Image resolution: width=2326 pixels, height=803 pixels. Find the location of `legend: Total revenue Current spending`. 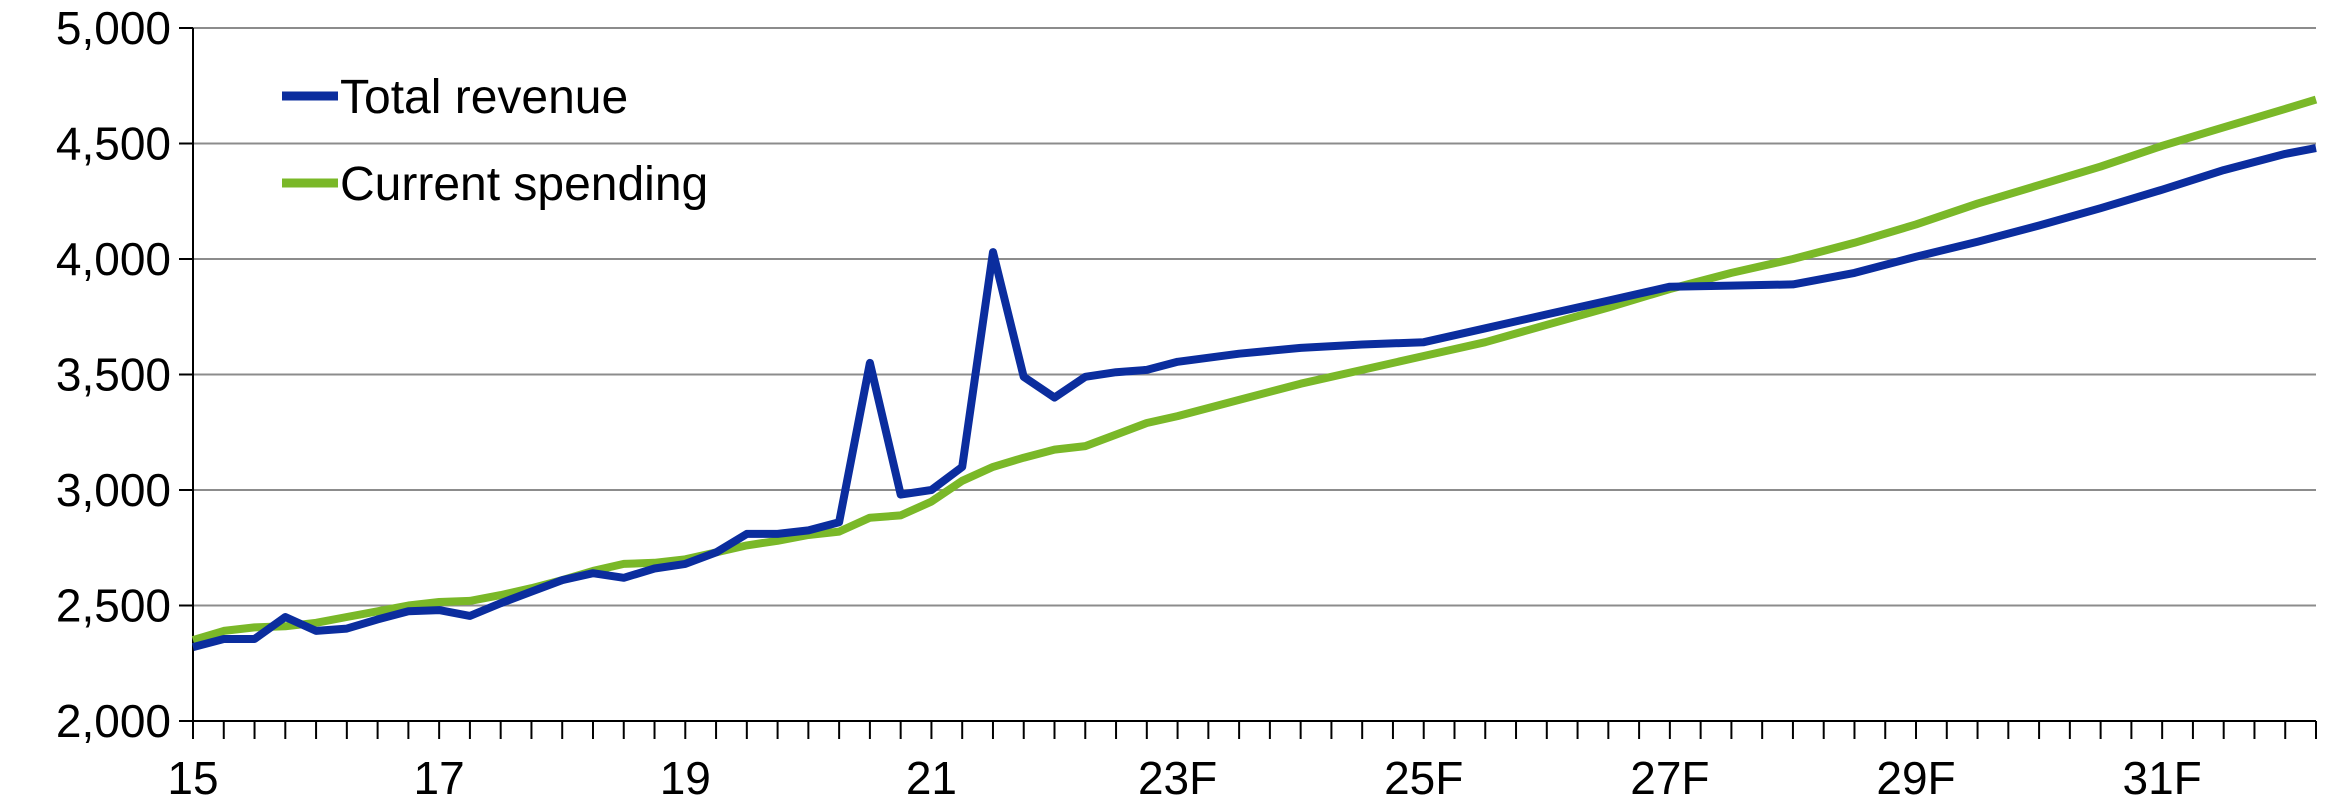

legend: Total revenue Current spending is located at coordinates (495, 141).